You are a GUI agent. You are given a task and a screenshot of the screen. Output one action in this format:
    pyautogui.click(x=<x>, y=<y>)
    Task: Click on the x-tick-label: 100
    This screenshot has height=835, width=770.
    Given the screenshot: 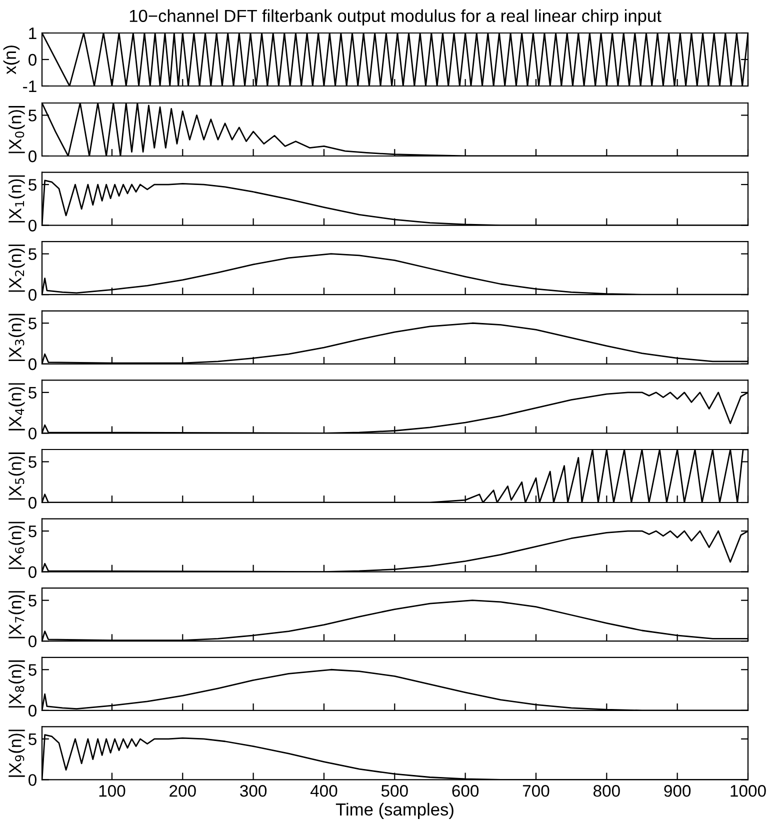 What is the action you would take?
    pyautogui.click(x=112, y=791)
    